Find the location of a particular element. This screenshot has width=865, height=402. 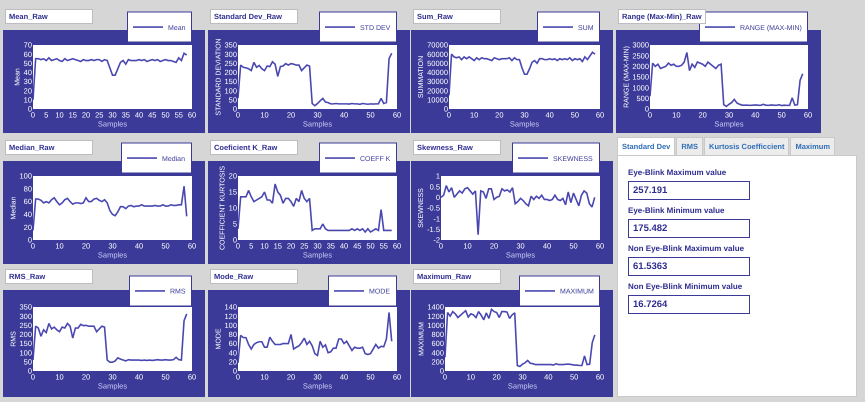

text: 175.482 is located at coordinates (689, 228).